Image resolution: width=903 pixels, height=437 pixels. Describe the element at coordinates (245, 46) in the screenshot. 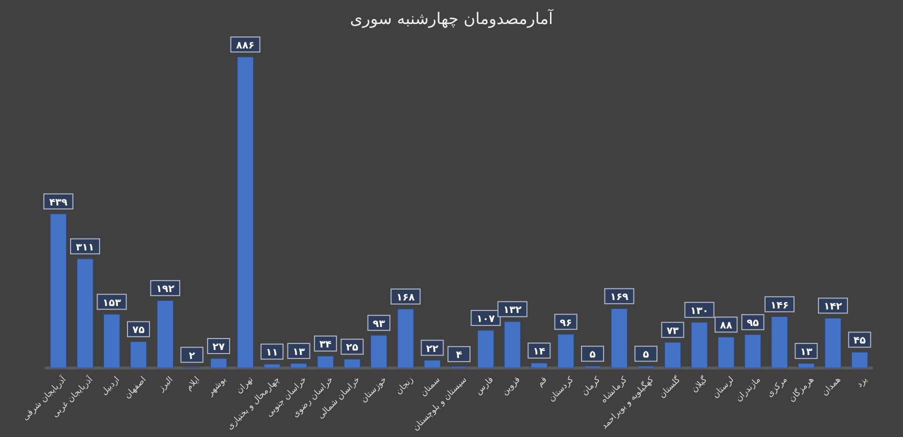

I see `data-label: ۸۸۶` at that location.